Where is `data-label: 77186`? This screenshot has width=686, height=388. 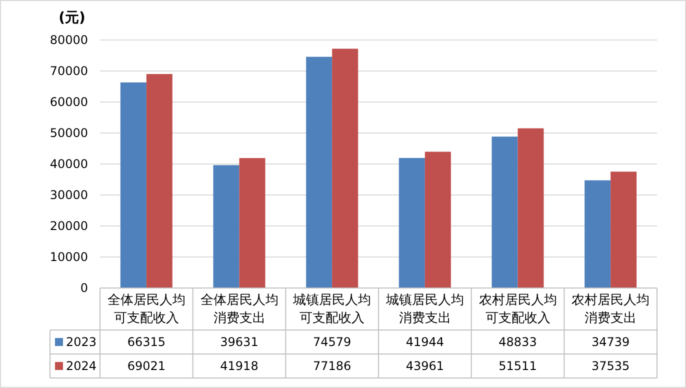 data-label: 77186 is located at coordinates (332, 366).